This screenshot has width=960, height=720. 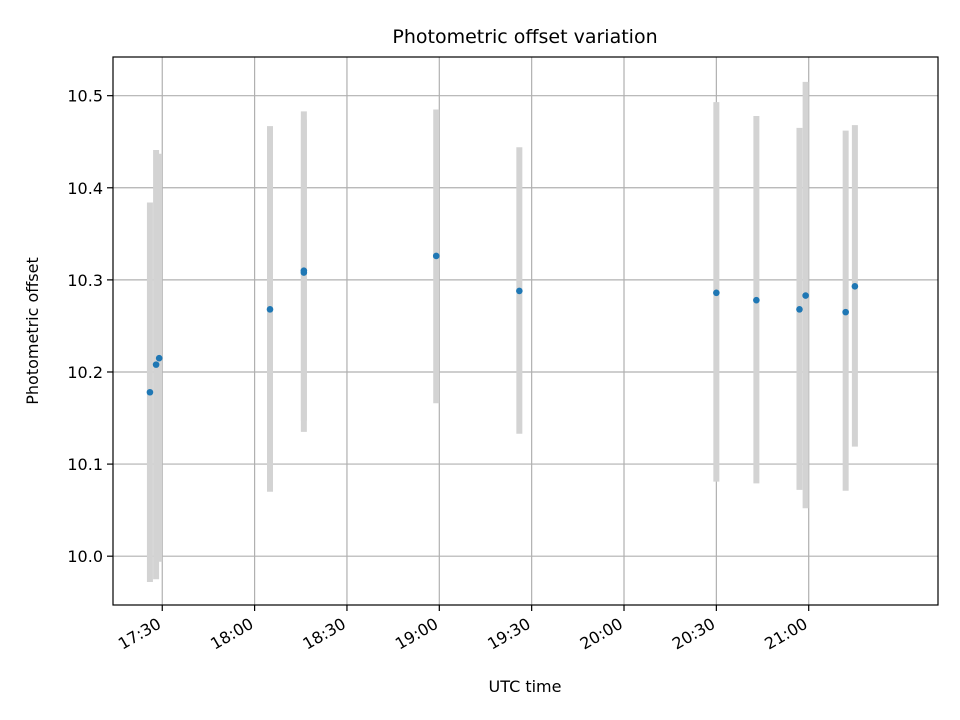 What do you see at coordinates (85, 556) in the screenshot?
I see `y-tick-label: 10.0` at bounding box center [85, 556].